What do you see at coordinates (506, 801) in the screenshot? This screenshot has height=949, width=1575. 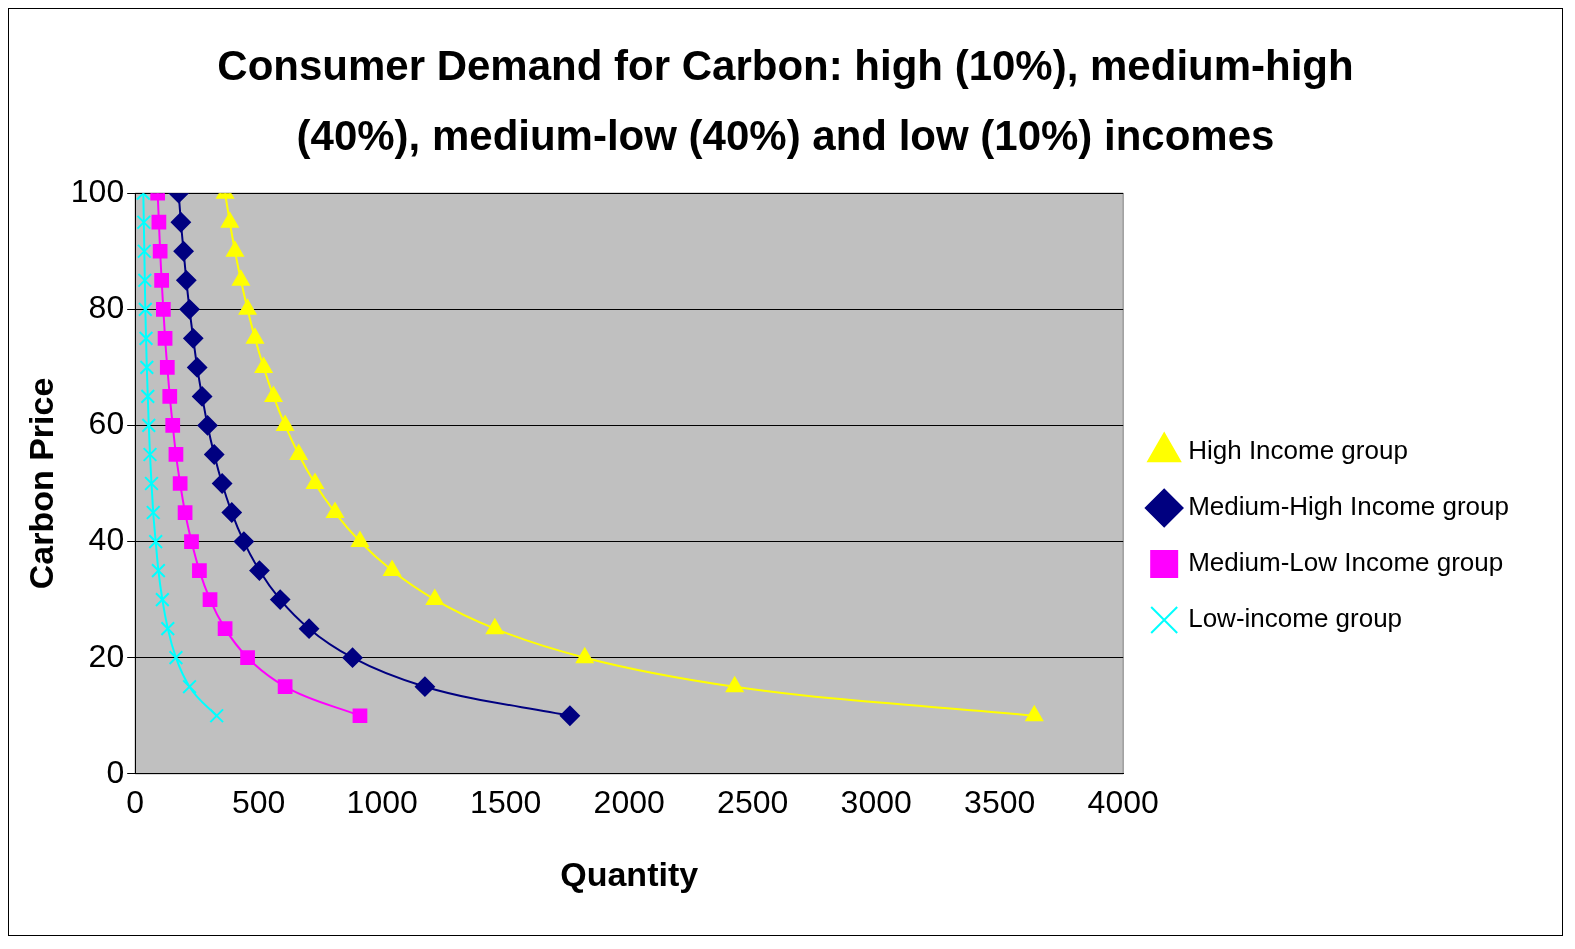 I see `x-tick-label: 1500` at bounding box center [506, 801].